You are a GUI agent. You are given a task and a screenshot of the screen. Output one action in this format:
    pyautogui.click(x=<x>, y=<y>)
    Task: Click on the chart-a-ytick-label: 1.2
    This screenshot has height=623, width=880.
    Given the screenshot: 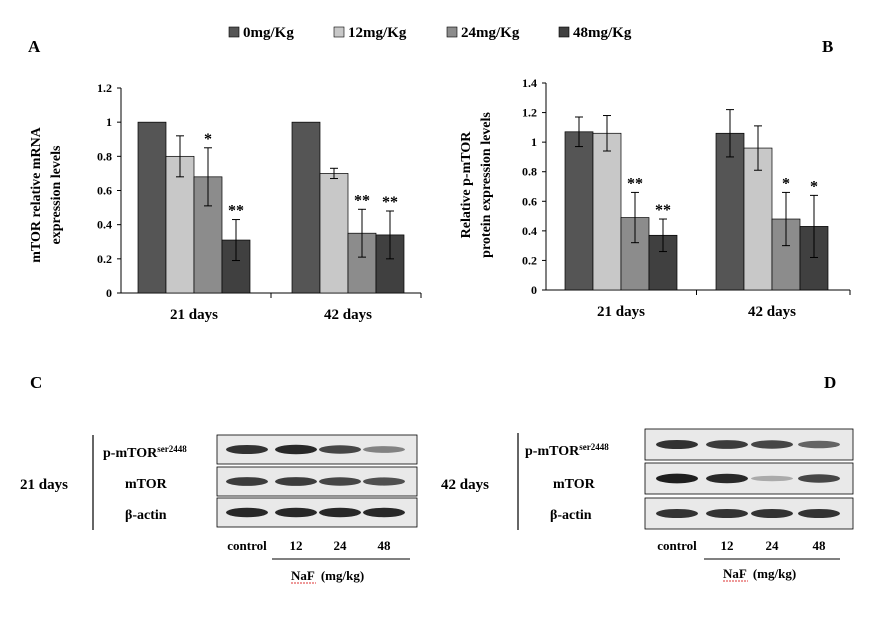 What is the action you would take?
    pyautogui.click(x=104, y=88)
    